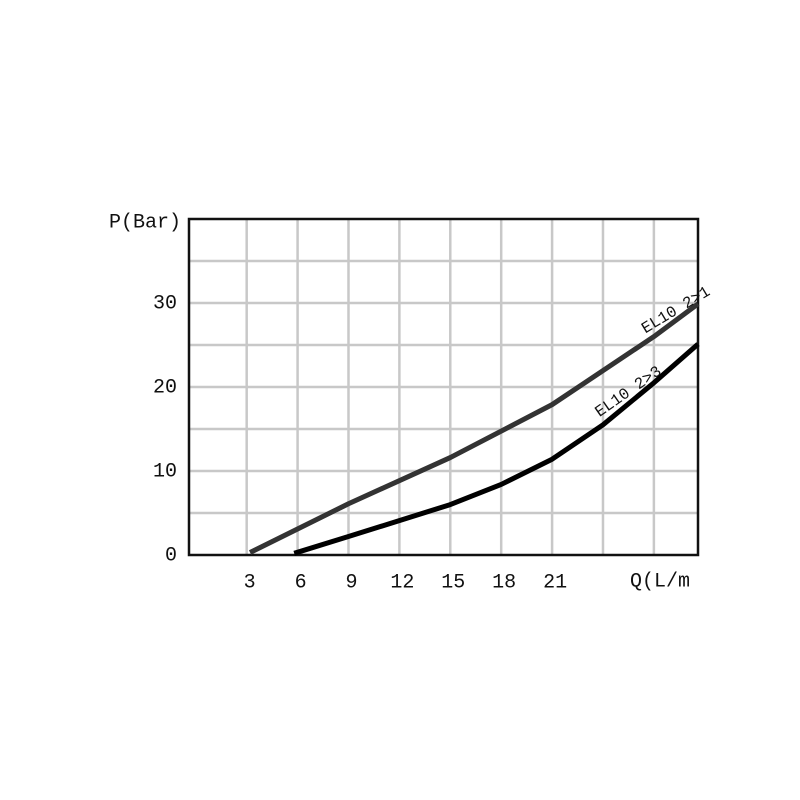 This screenshot has height=800, width=800. What do you see at coordinates (351, 582) in the screenshot?
I see `x-tick-label: 9` at bounding box center [351, 582].